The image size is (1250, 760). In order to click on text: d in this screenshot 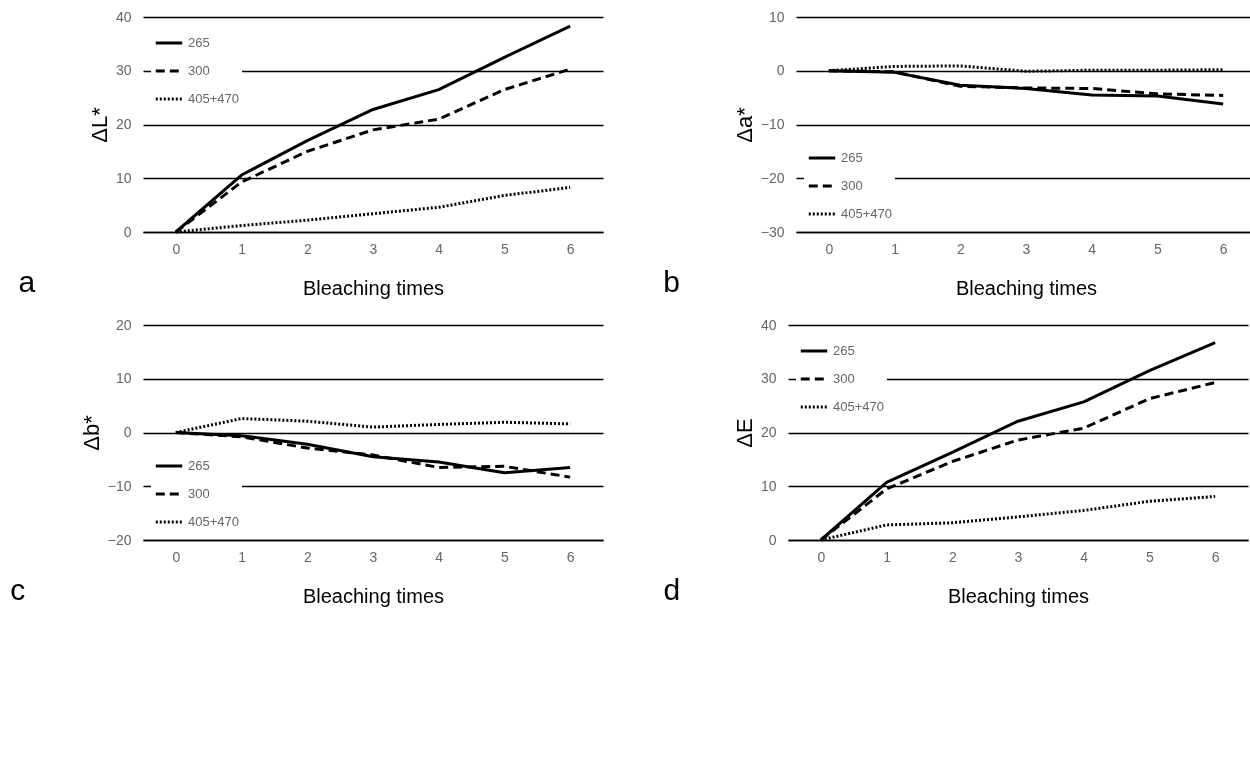, I will do `click(672, 589)`.